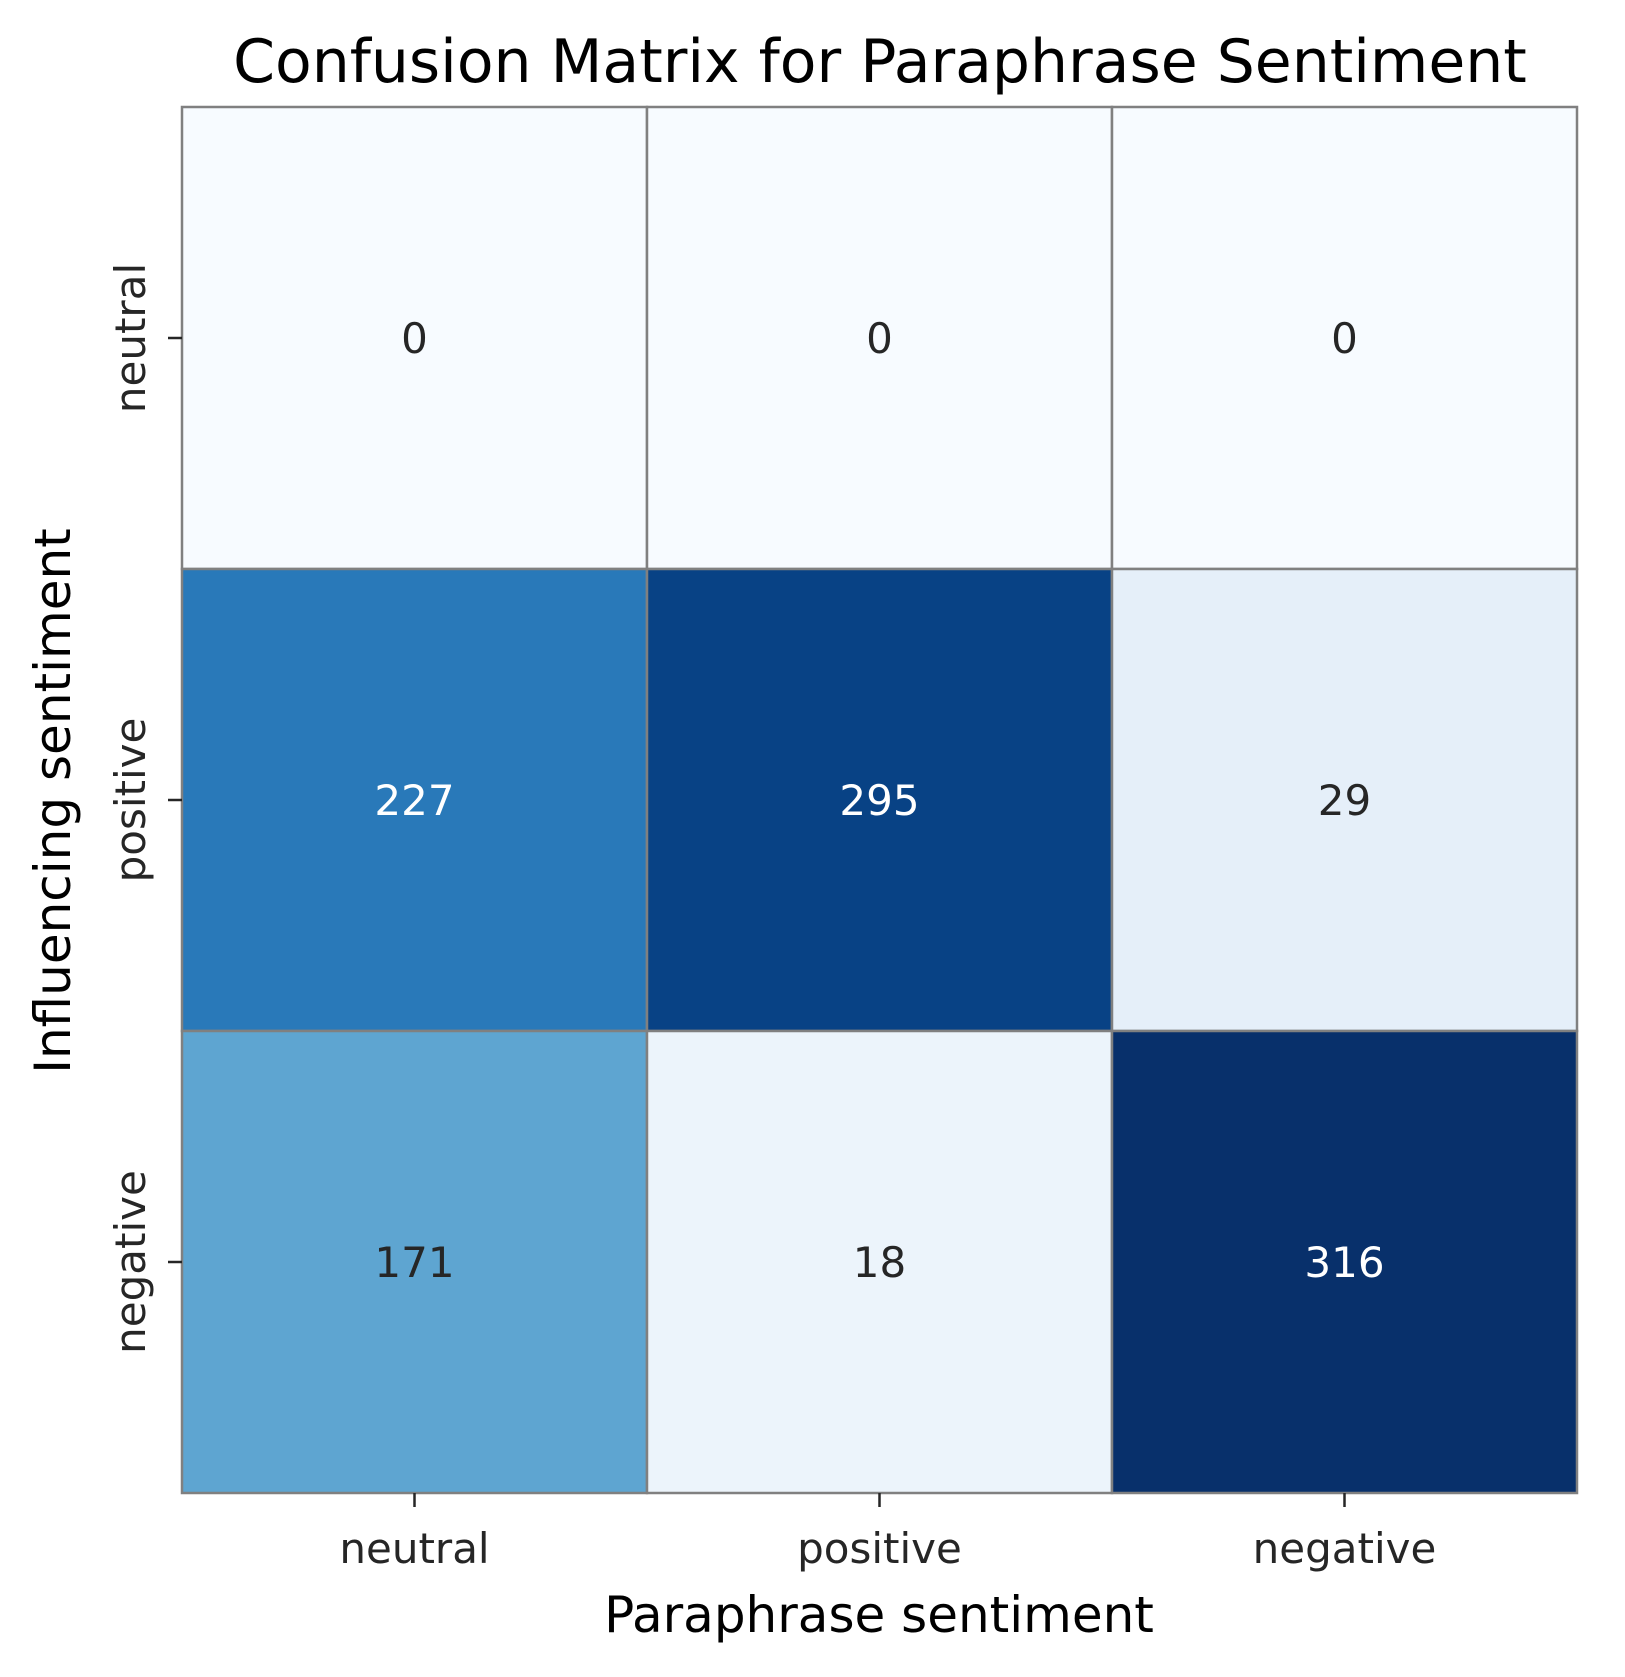 This screenshot has height=1677, width=1625. I want to click on heatmap-cell-negative-neutral, so click(414, 1262).